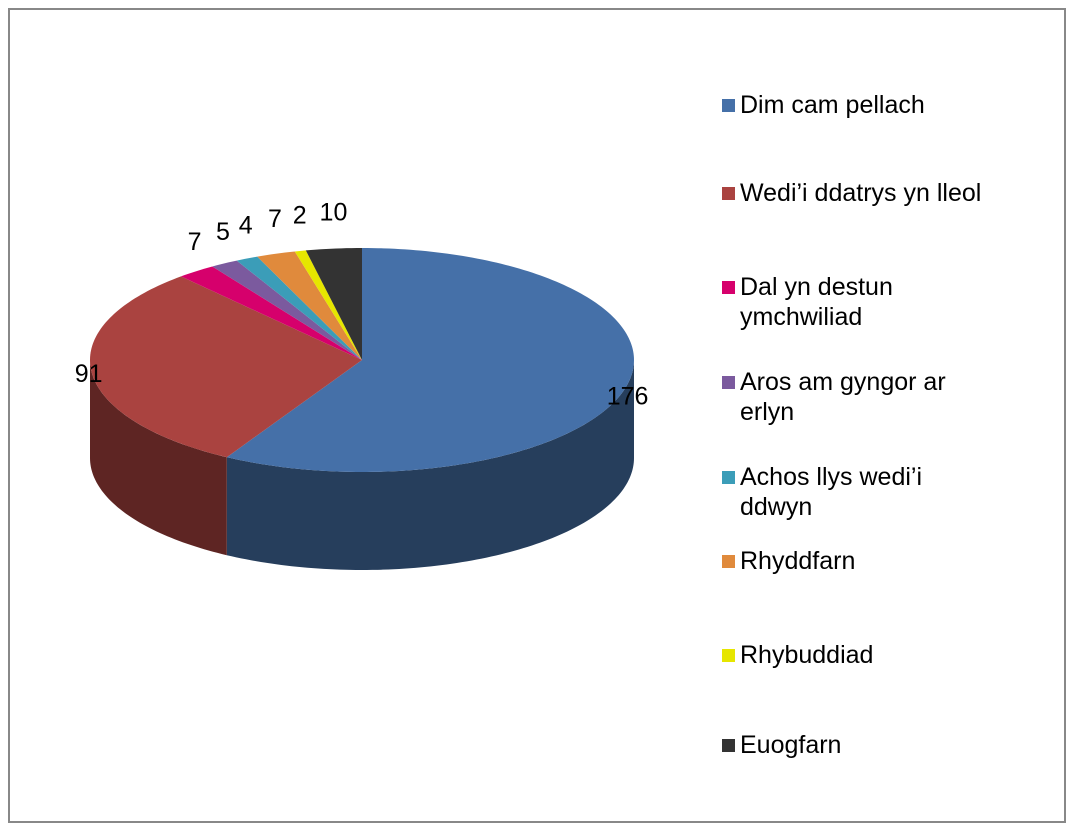 The width and height of the screenshot is (1076, 831). I want to click on legend-label: Aros am gyngor ar erlyn, so click(843, 397).